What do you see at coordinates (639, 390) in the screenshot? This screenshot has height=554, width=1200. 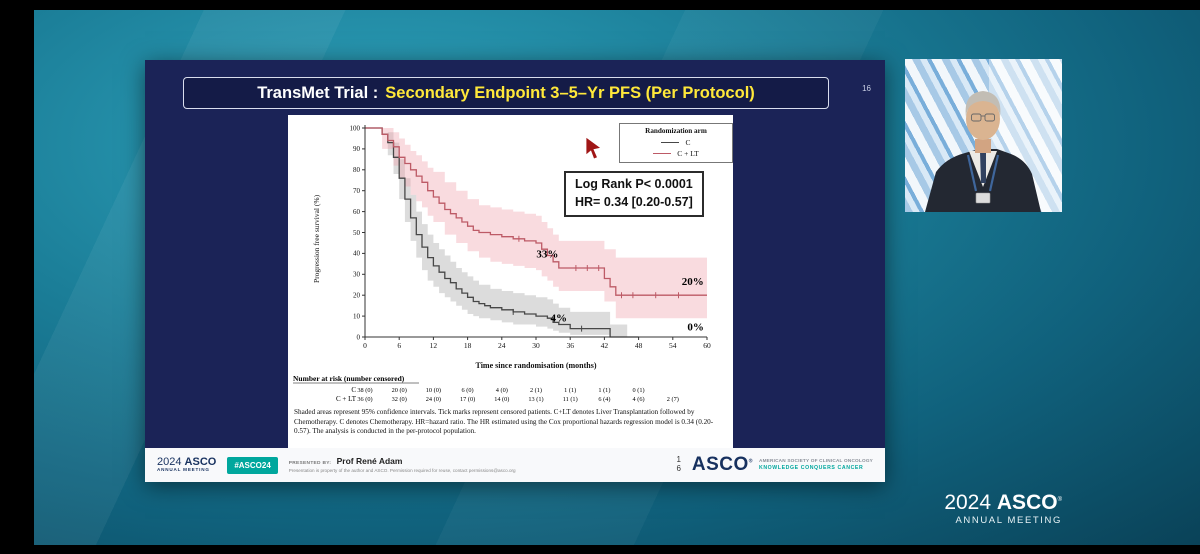 I see `svg-text: 0 (1)` at bounding box center [639, 390].